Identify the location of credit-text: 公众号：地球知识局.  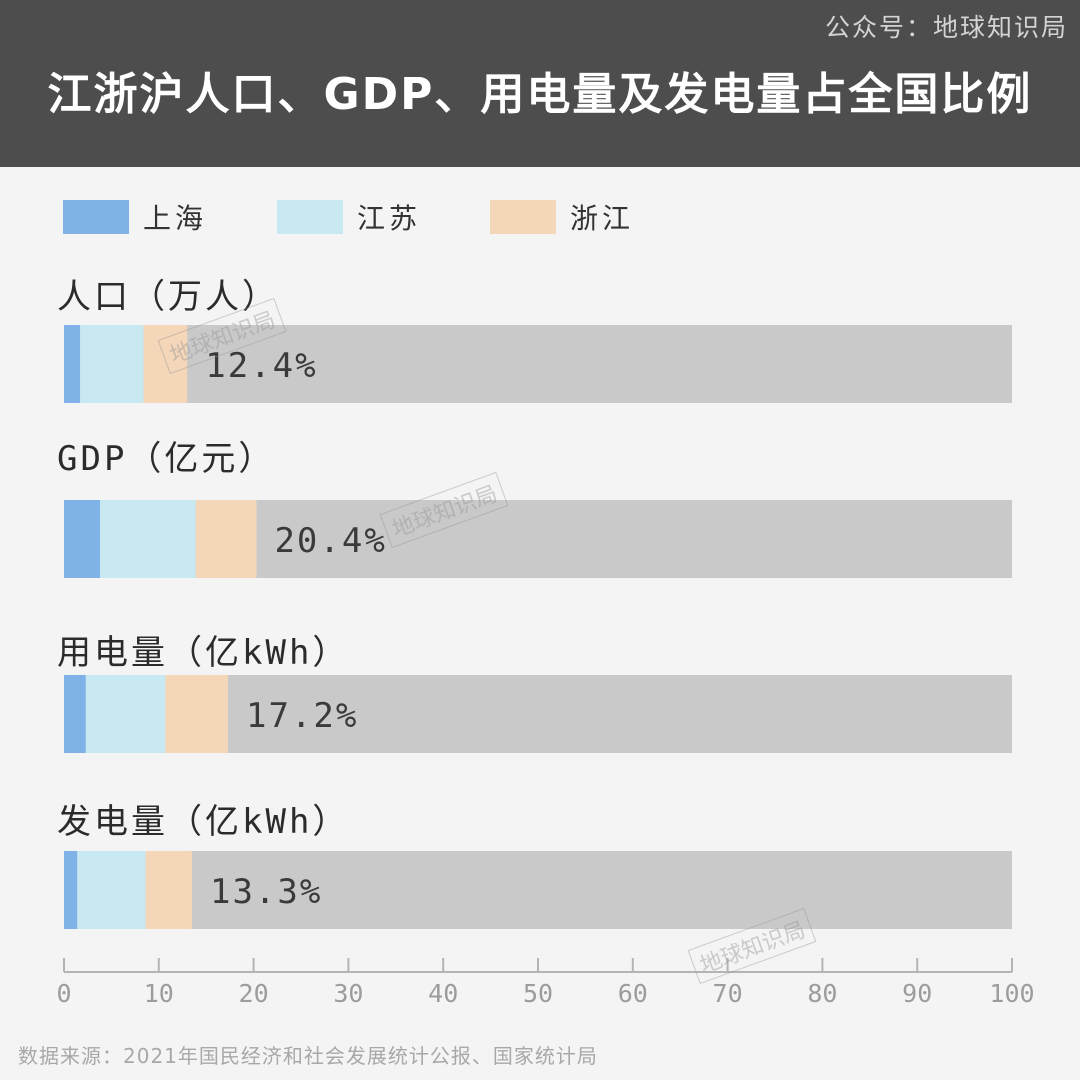
(946, 27).